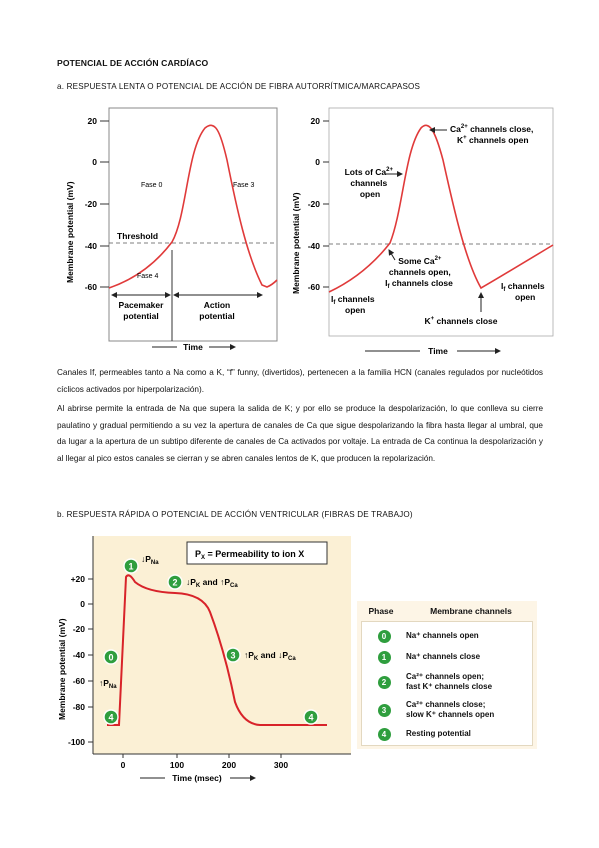  Describe the element at coordinates (354, 304) in the screenshot. I see `fig2-if-open-label: If channels open` at that location.